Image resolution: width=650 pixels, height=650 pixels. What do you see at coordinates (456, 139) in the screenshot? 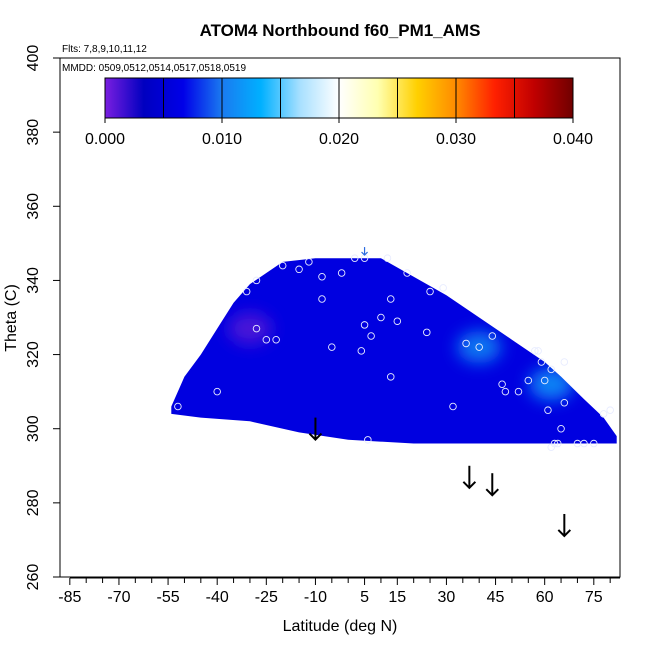
I see `colorbar-tick-label: 0.030` at bounding box center [456, 139].